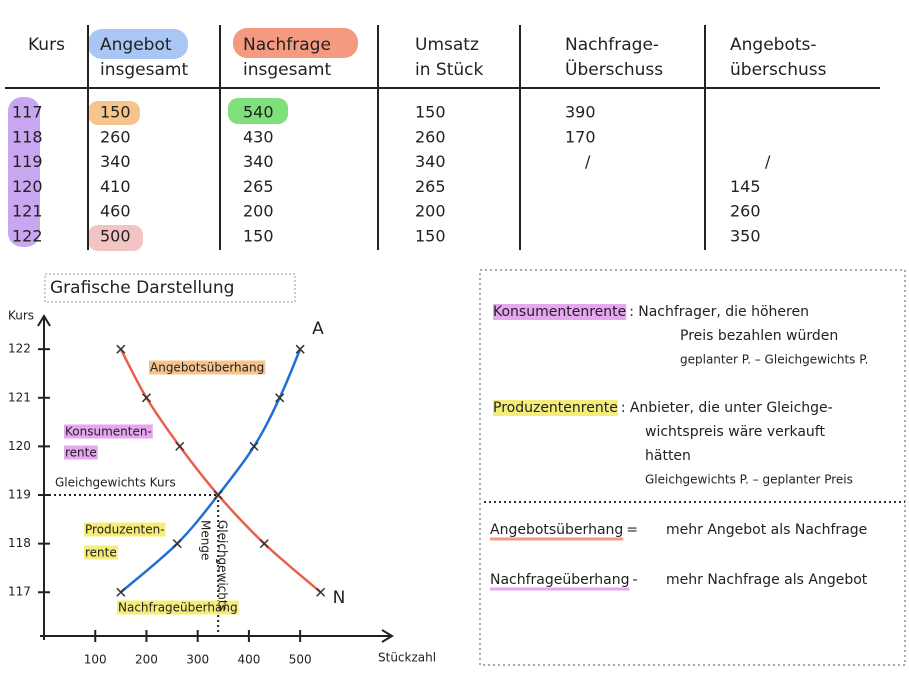 The width and height of the screenshot is (909, 676). What do you see at coordinates (580, 136) in the screenshot?
I see `table-cell: 170` at bounding box center [580, 136].